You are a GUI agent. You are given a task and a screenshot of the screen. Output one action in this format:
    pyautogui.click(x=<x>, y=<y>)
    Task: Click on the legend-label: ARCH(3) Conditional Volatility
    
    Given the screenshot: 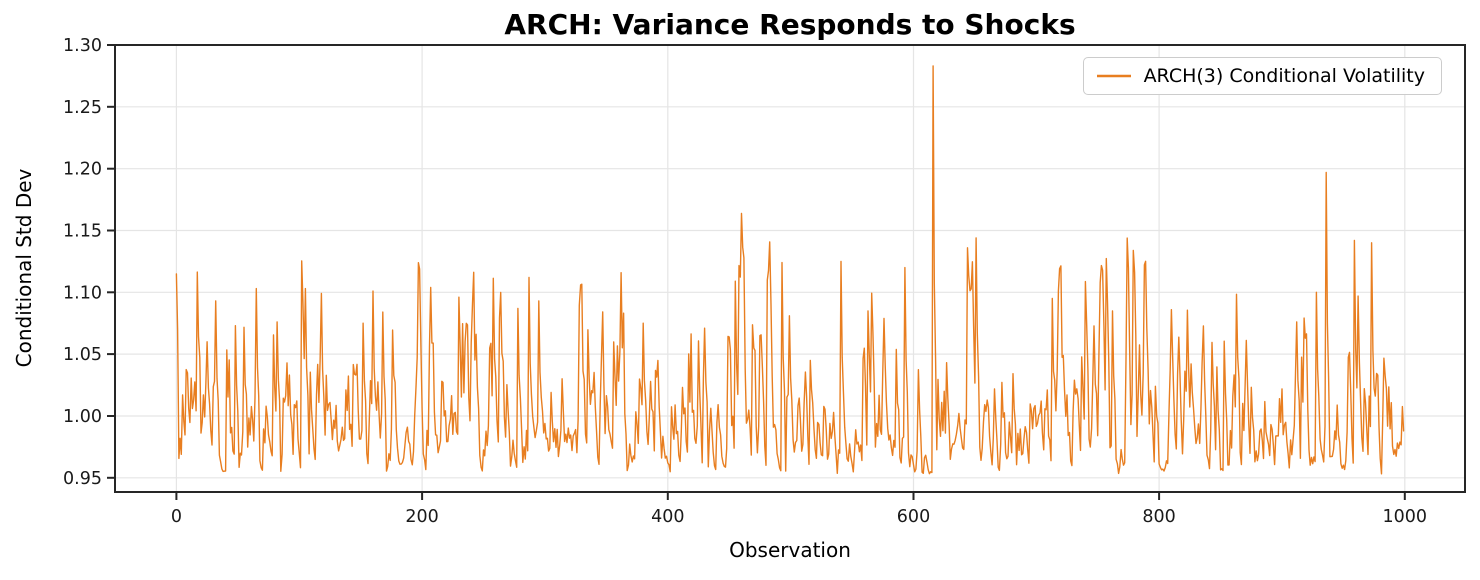 What is the action you would take?
    pyautogui.click(x=1284, y=76)
    